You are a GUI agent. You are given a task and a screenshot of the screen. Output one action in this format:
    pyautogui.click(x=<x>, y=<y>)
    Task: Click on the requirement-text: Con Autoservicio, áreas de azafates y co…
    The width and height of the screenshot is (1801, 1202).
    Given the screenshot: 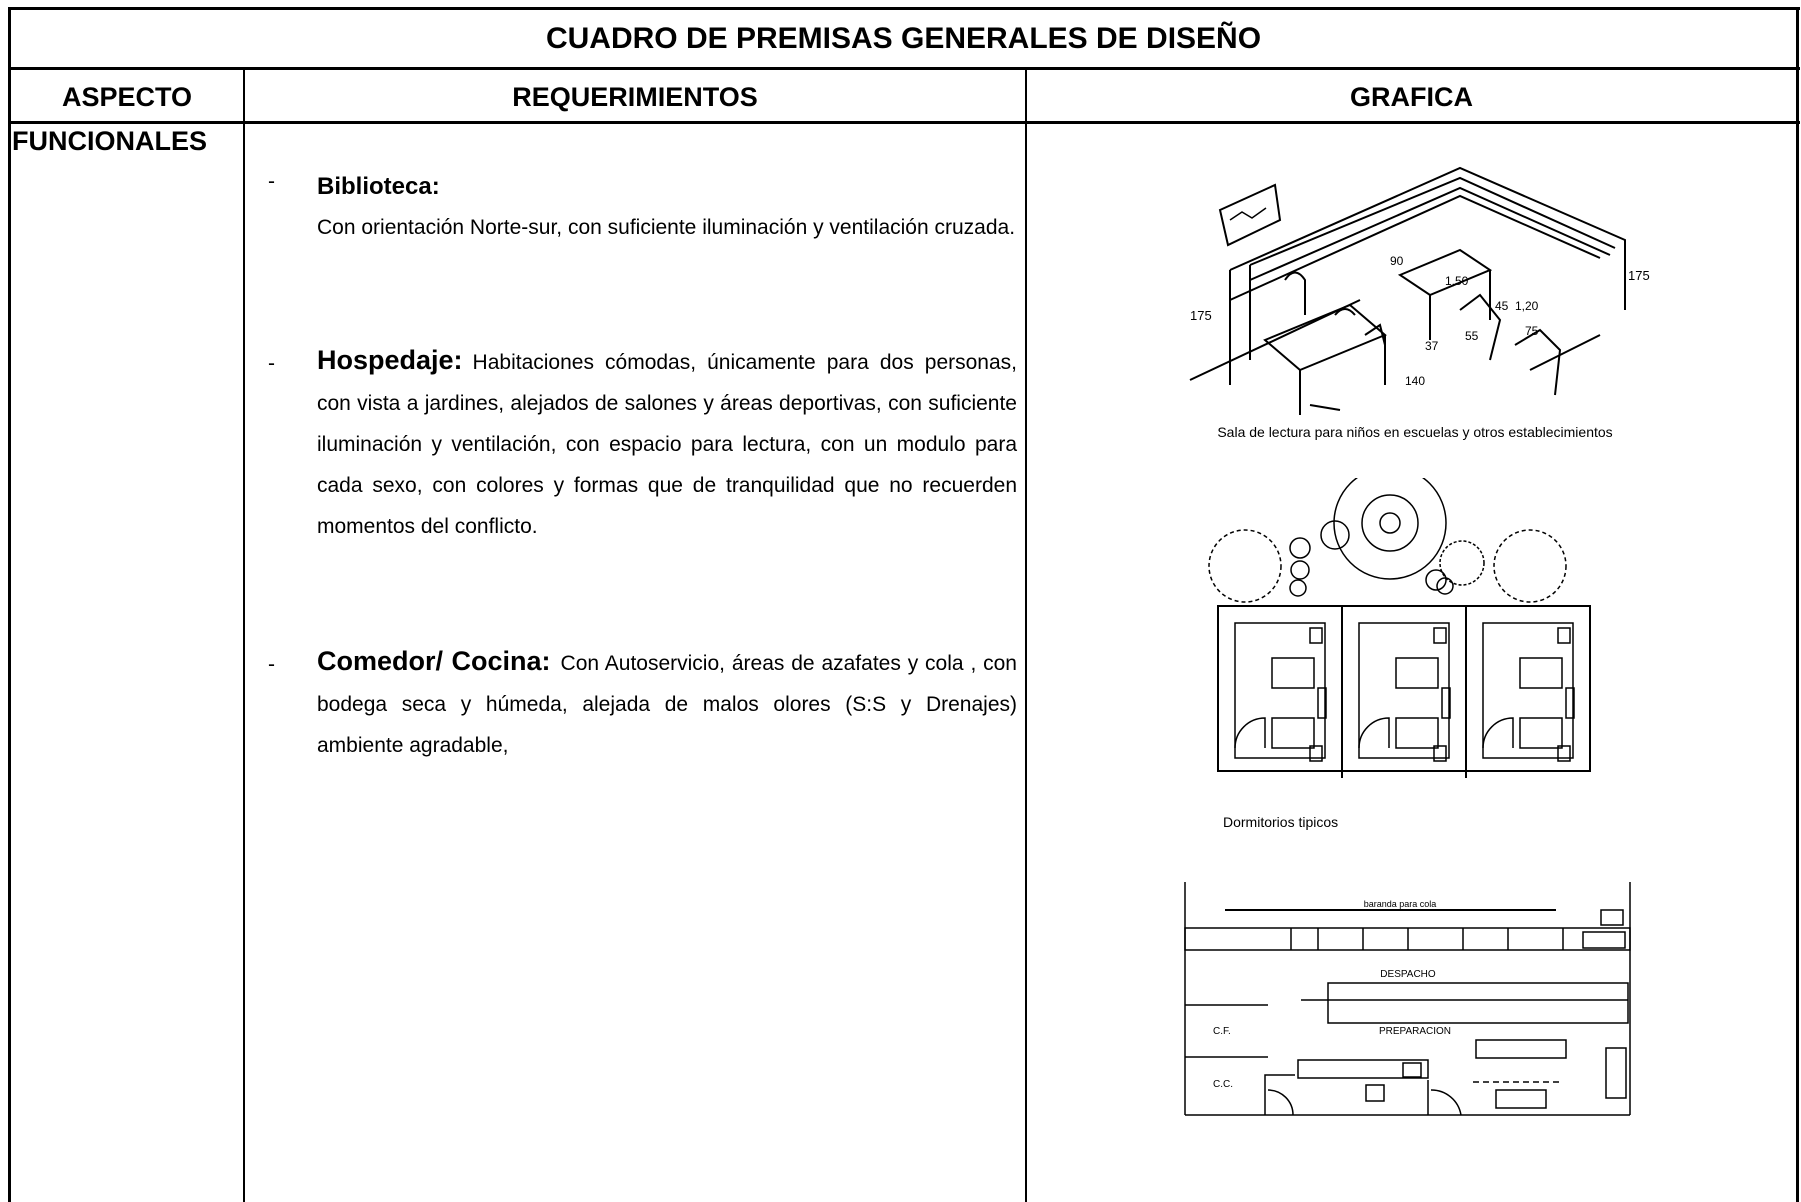 What is the action you would take?
    pyautogui.click(x=667, y=704)
    